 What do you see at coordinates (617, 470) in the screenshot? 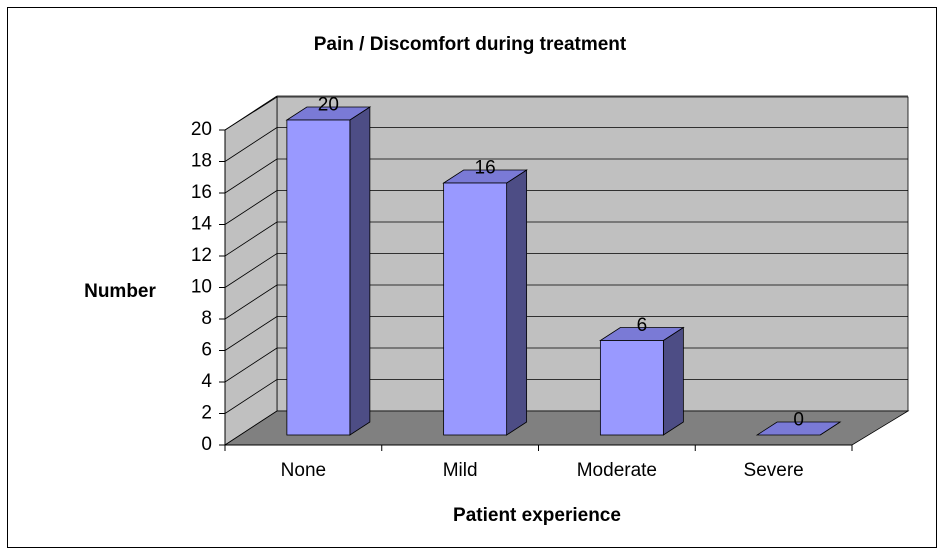
I see `x-tick-label: Moderate` at bounding box center [617, 470].